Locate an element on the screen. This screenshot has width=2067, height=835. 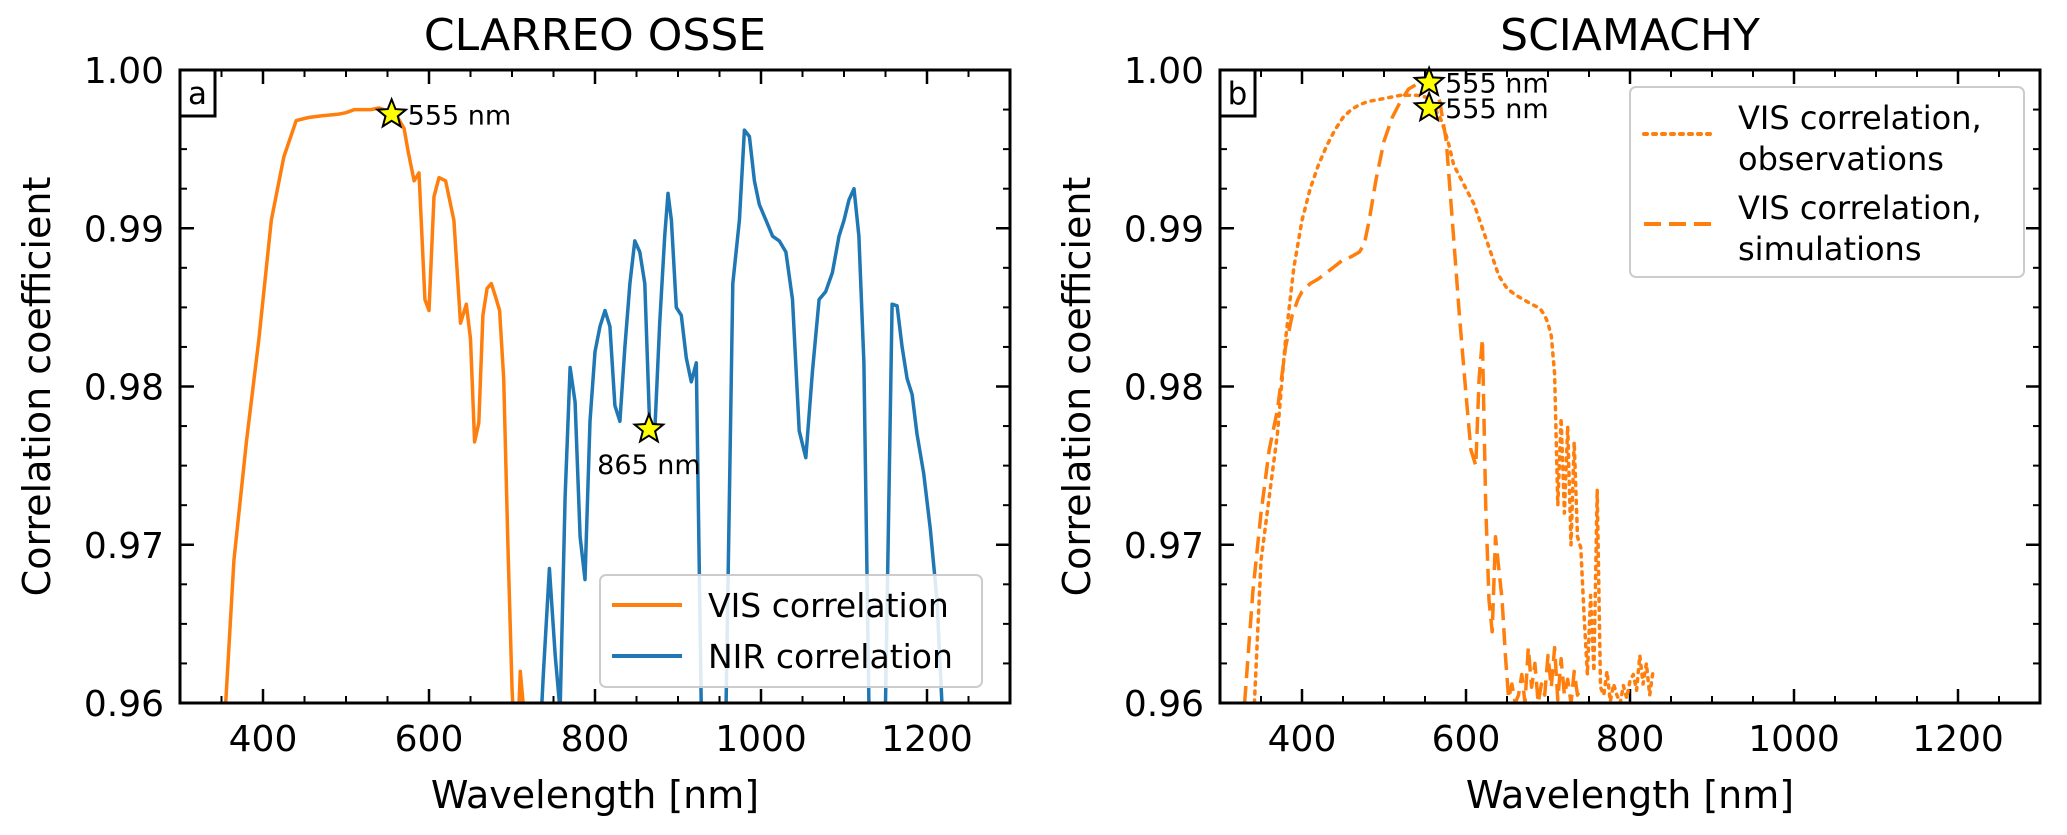
chart-title: SCIAMACHY is located at coordinates (1630, 35).